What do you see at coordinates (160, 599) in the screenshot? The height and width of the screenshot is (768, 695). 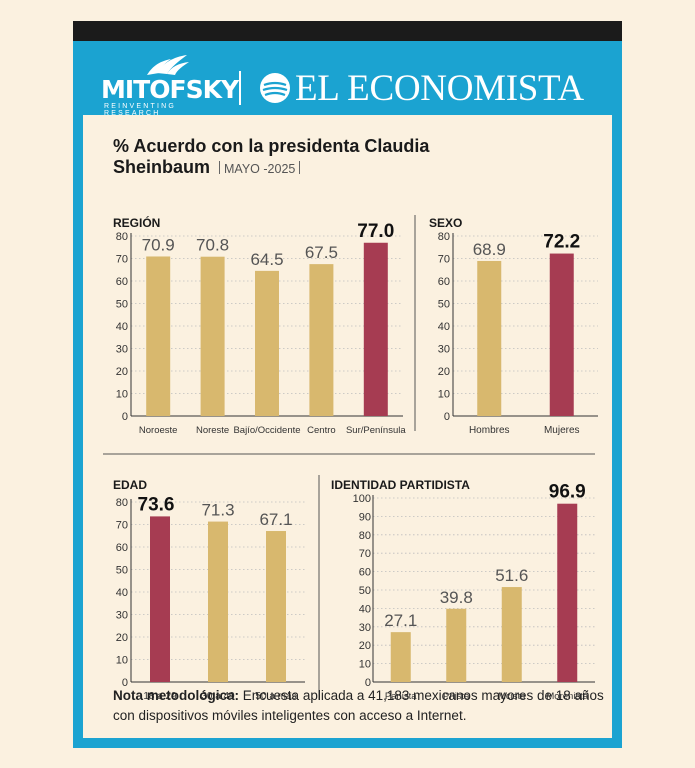 I see `bar-18 a 29` at bounding box center [160, 599].